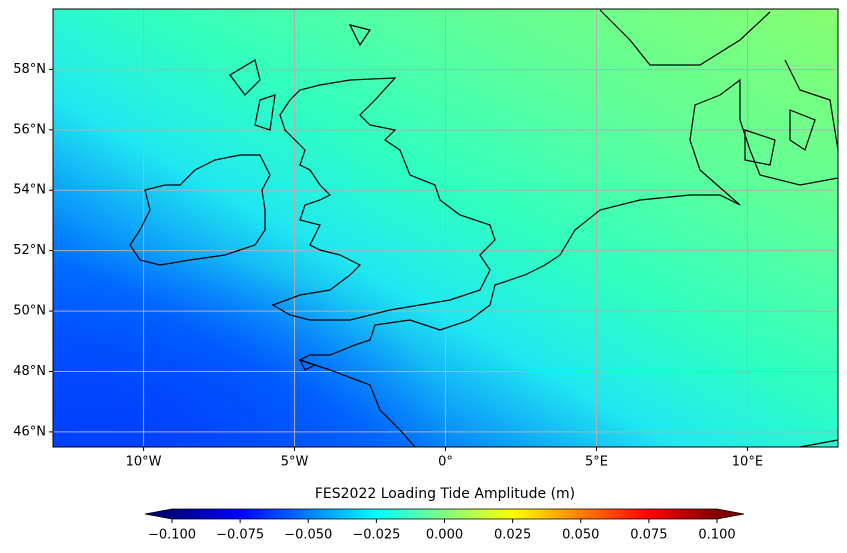  Describe the element at coordinates (648, 535) in the screenshot. I see `colorbar-tick-label: 0.075` at that location.